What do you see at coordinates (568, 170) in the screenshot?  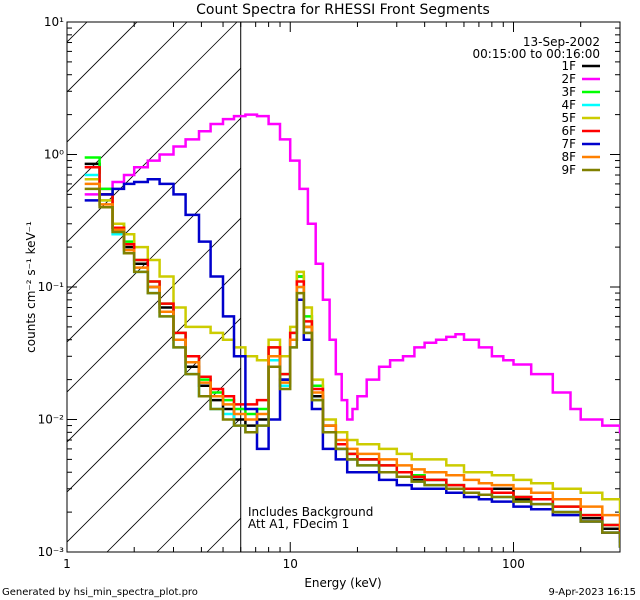 I see `legend-label-9F: 9F` at bounding box center [568, 170].